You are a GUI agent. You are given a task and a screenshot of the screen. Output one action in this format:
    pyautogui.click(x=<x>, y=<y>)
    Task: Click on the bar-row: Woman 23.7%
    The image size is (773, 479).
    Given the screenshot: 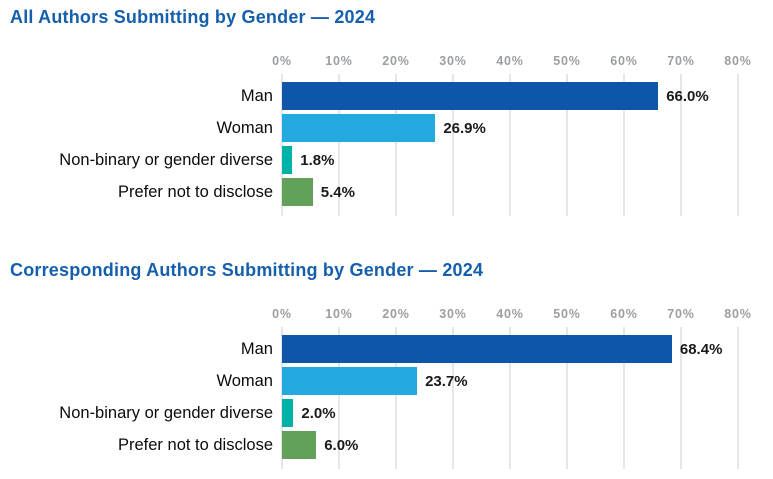 What is the action you would take?
    pyautogui.click(x=386, y=381)
    